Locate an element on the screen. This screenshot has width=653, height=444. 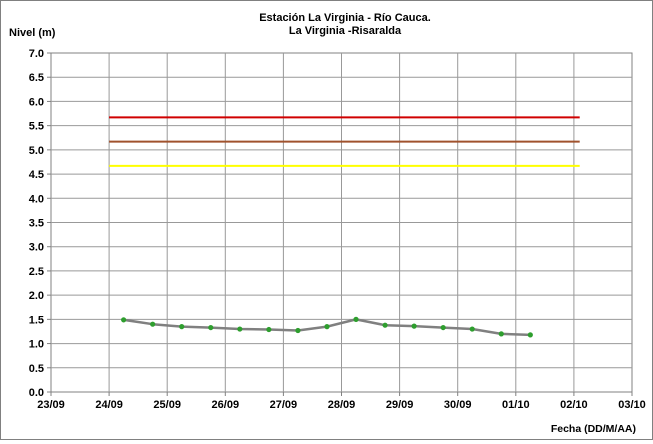
x-tick-label: 02/10 is located at coordinates (574, 405).